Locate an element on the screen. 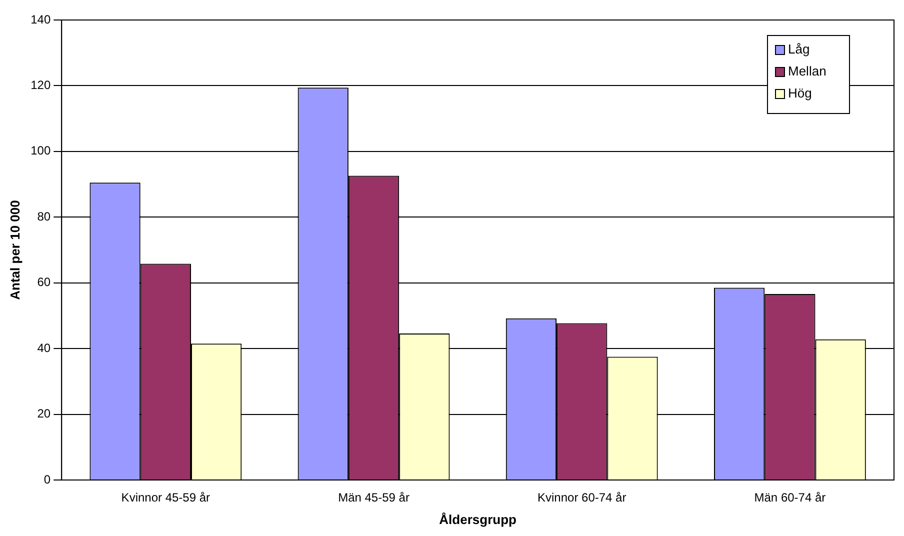 The width and height of the screenshot is (904, 536). y-axis-title: Antal per 10 000 is located at coordinates (14, 250).